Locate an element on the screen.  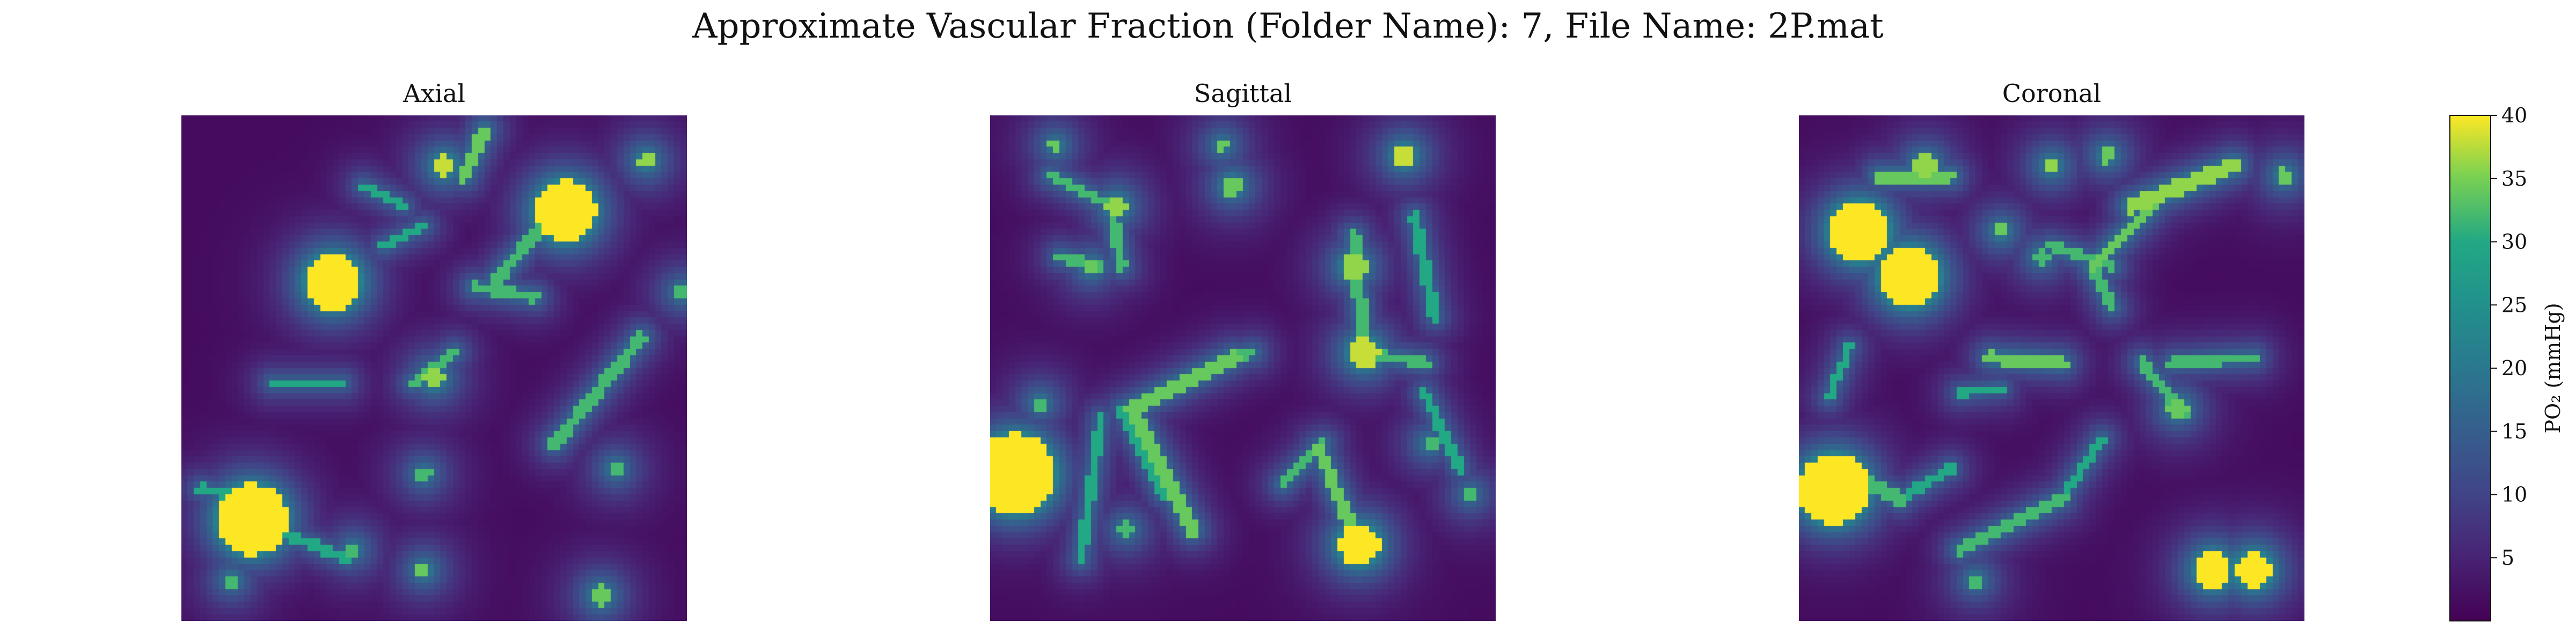
colorbar-tick-label: 10 is located at coordinates (2514, 495).